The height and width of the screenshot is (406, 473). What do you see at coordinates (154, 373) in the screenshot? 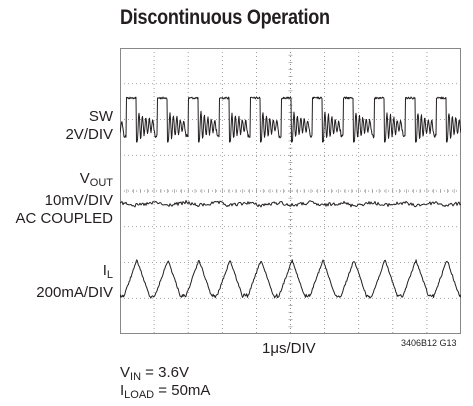
I see `vin-condition: VIN = 3.6V` at bounding box center [154, 373].